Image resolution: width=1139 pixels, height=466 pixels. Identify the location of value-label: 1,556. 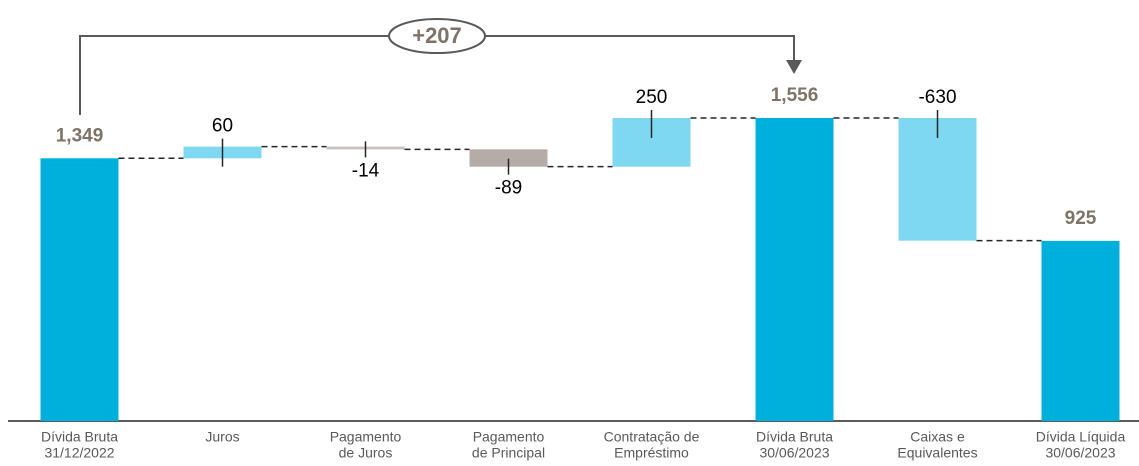
(795, 95).